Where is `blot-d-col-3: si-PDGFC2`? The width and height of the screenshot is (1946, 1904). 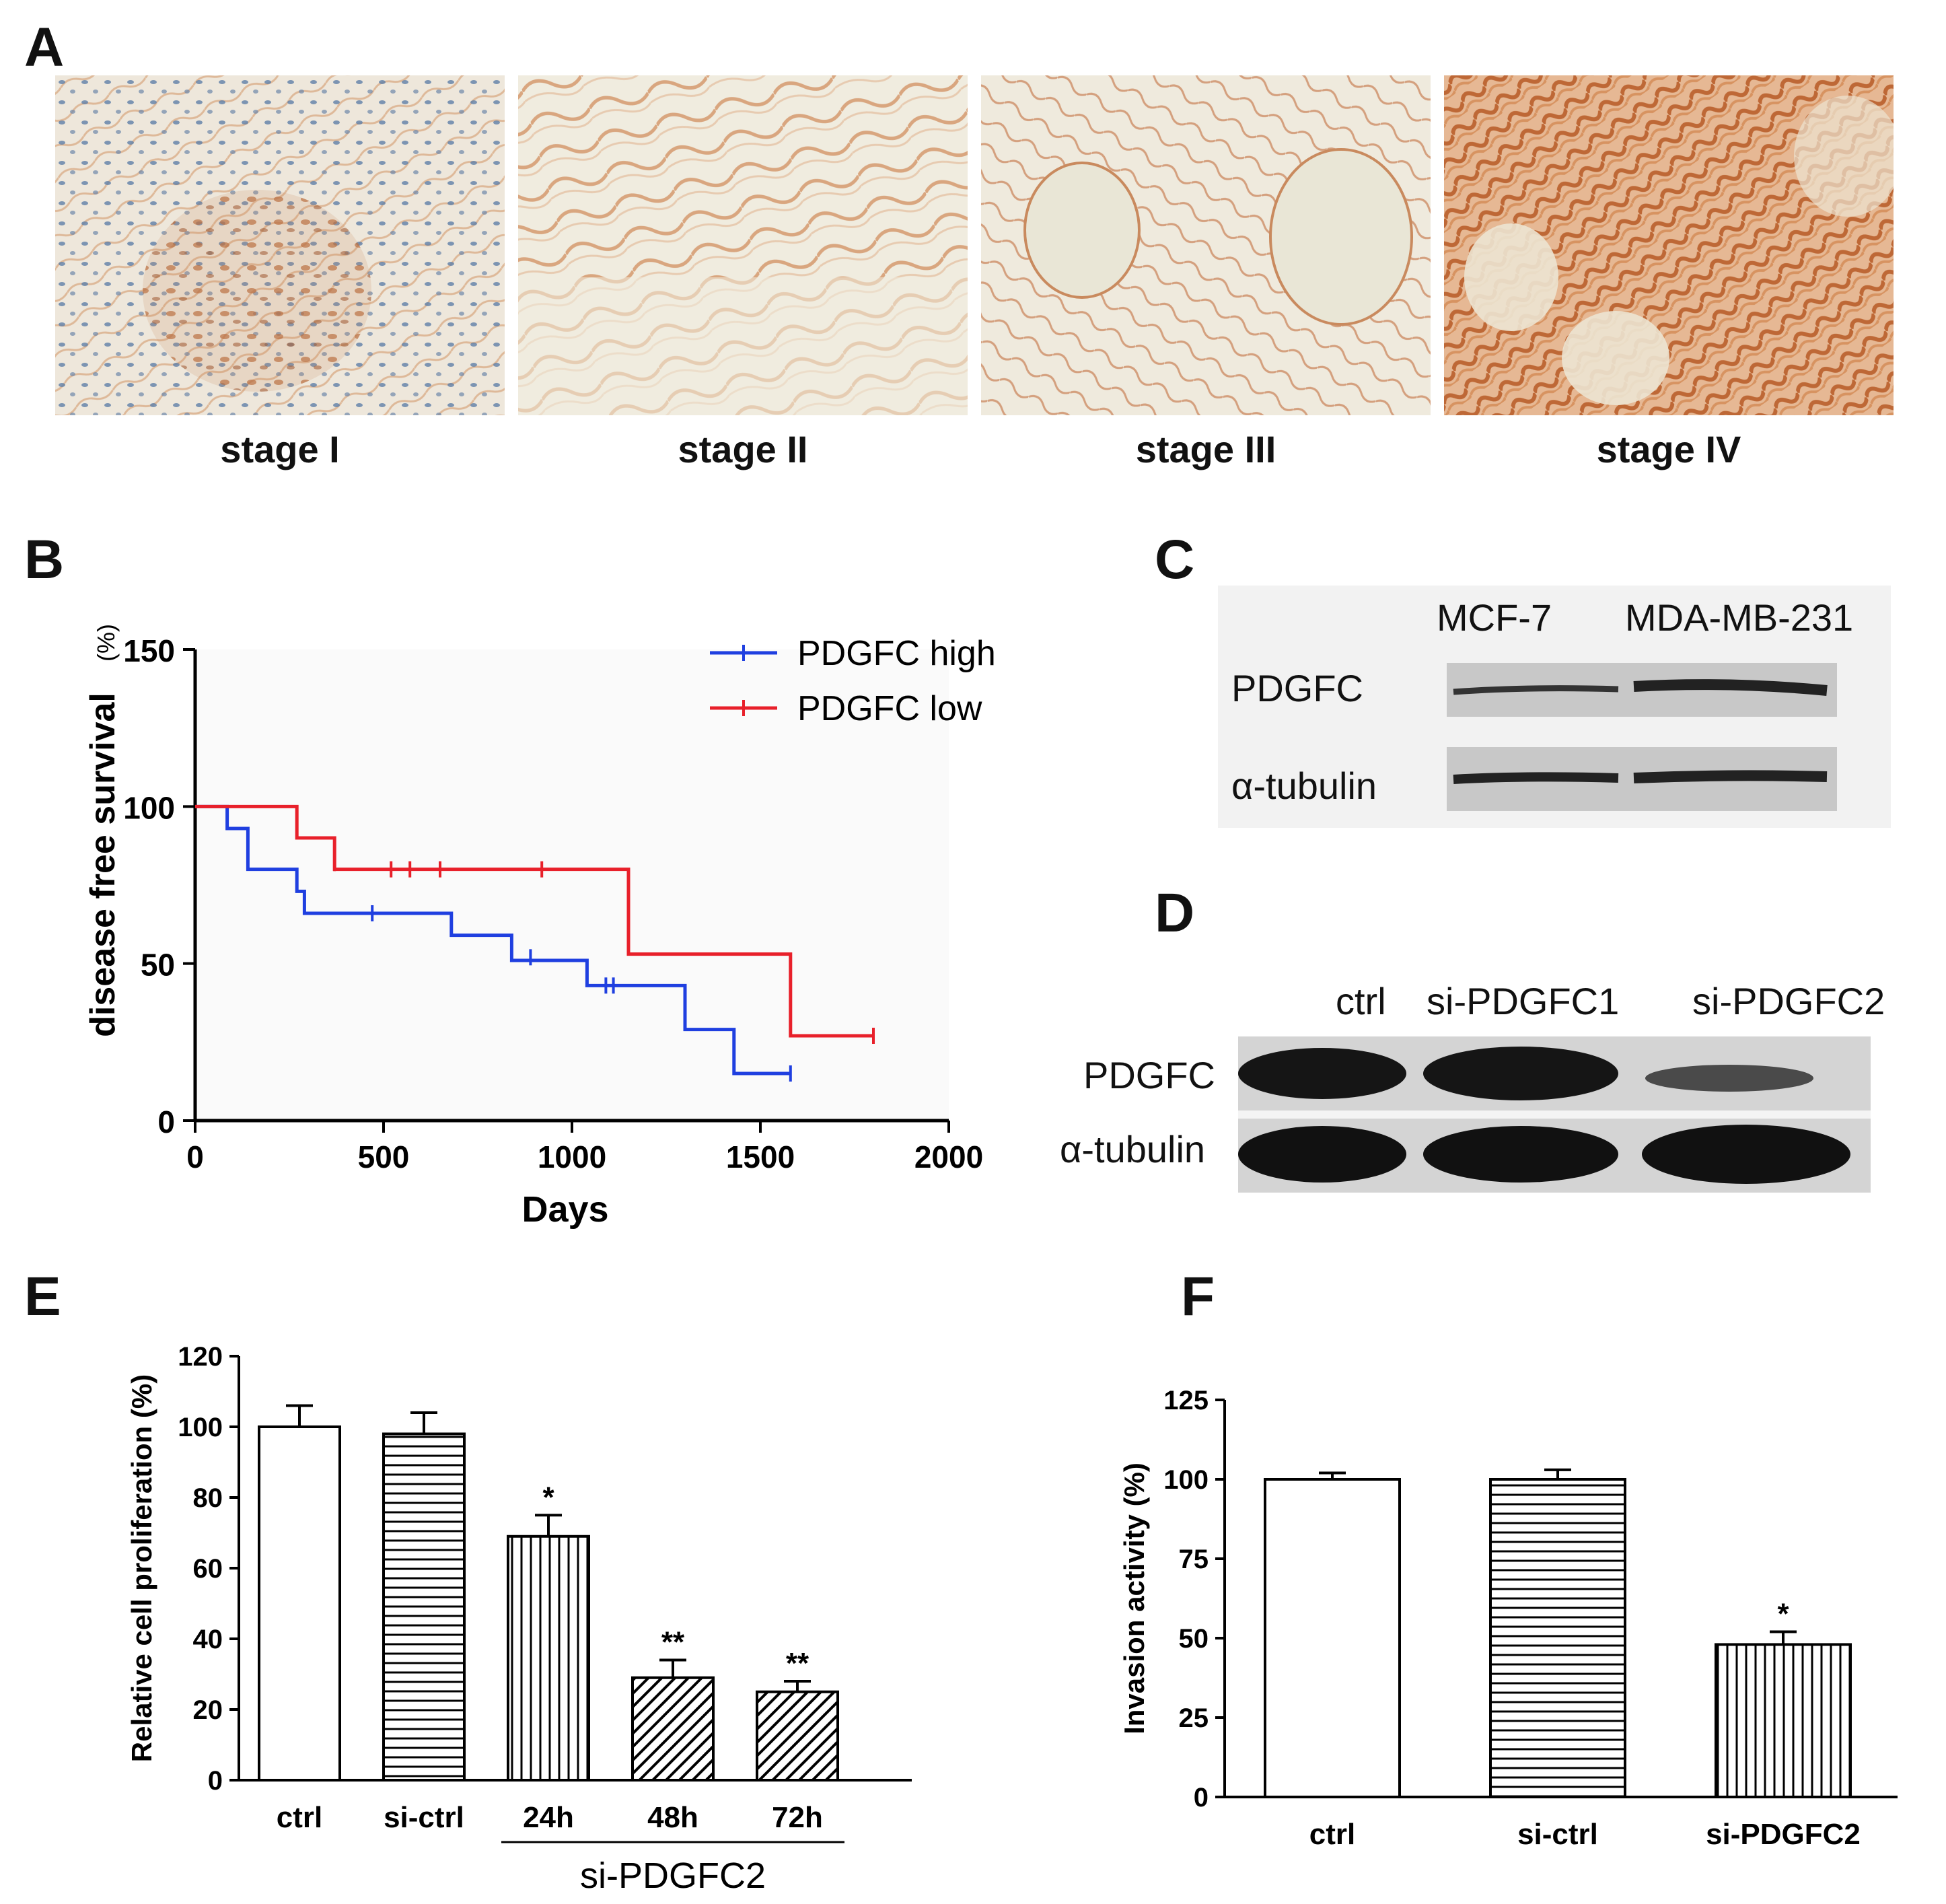 blot-d-col-3: si-PDGFC2 is located at coordinates (1788, 1001).